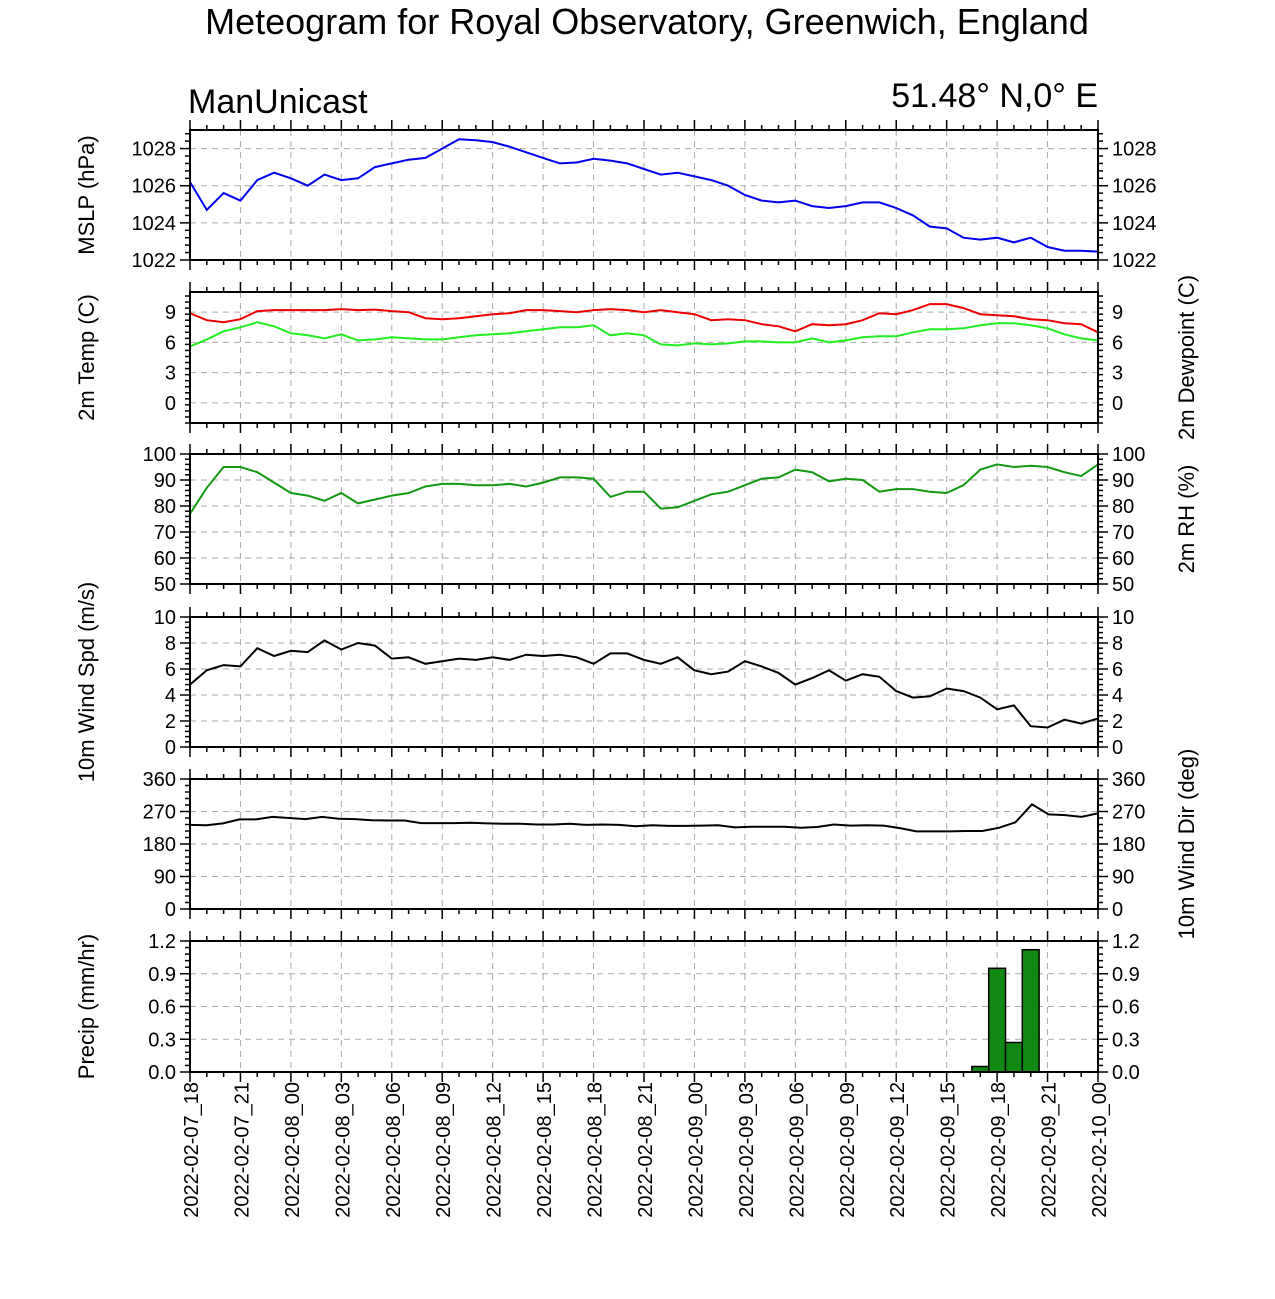 This screenshot has height=1299, width=1275. What do you see at coordinates (162, 942) in the screenshot?
I see `y-tick-label-left: 1.2` at bounding box center [162, 942].